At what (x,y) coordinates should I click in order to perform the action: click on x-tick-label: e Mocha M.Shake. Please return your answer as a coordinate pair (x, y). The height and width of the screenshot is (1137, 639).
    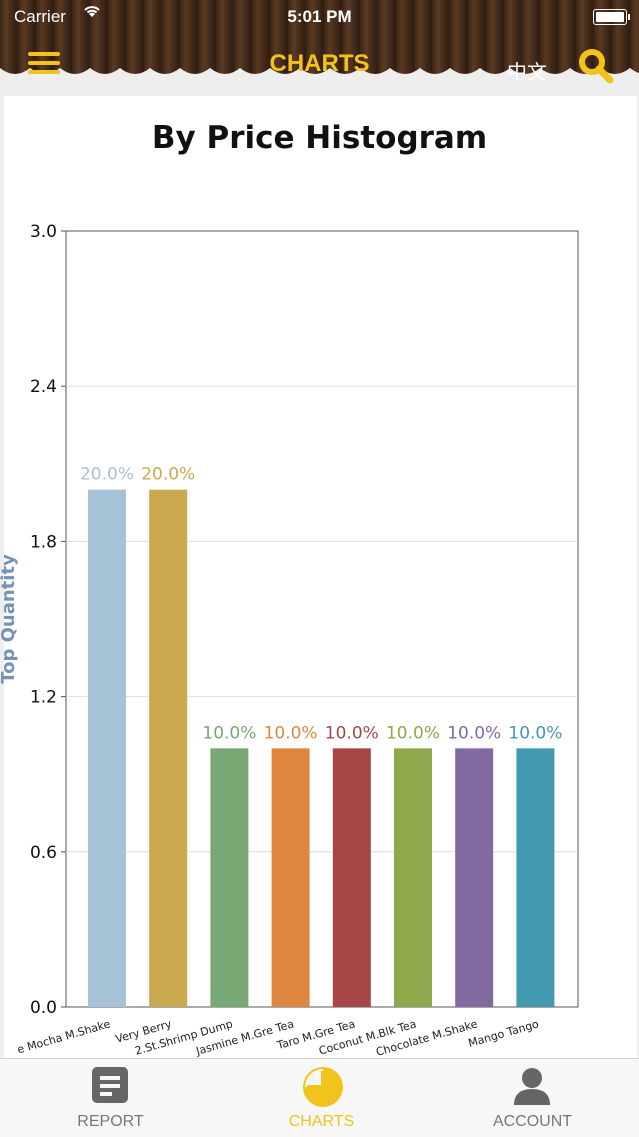
    Looking at the image, I should click on (64, 1036).